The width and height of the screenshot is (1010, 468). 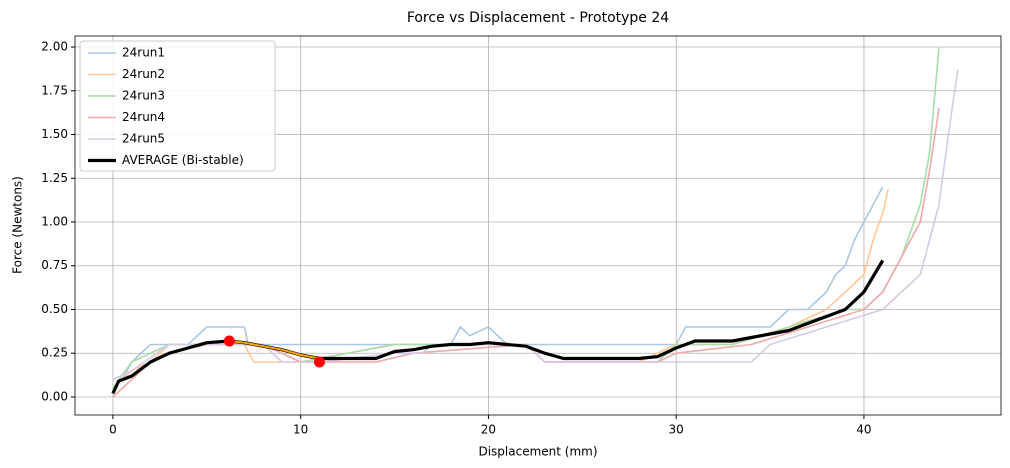 I want to click on x-axis-label: Displacement (mm), so click(x=537, y=452).